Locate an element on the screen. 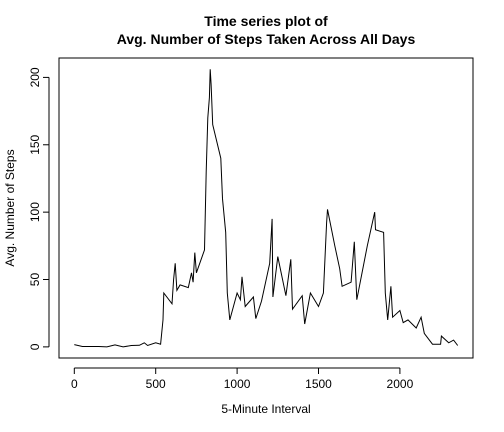 The height and width of the screenshot is (432, 504). x-axis-label: 5-Minute Interval is located at coordinates (265, 409).